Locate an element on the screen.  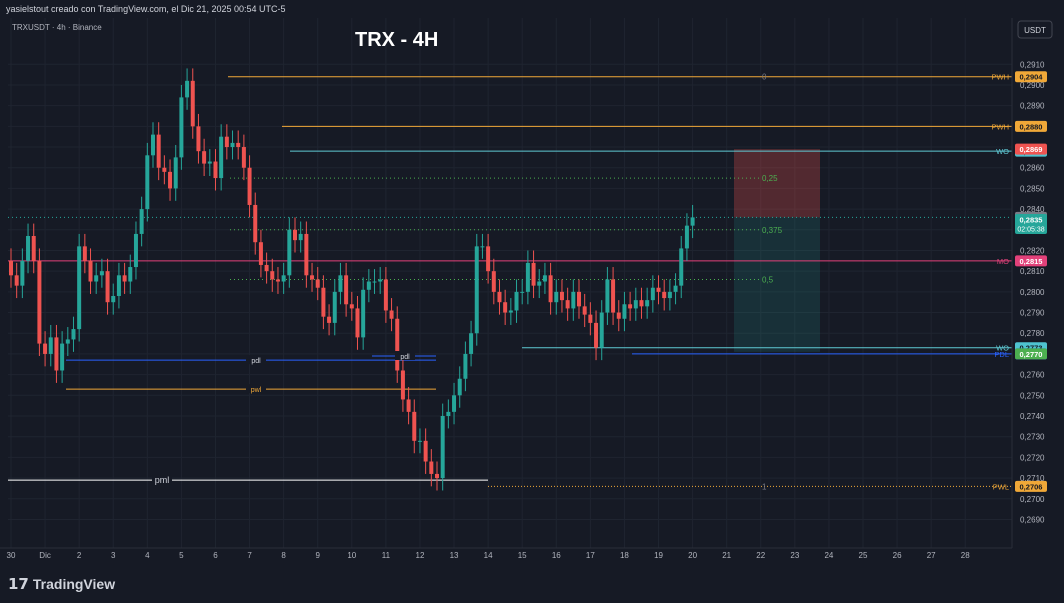
time-tick-label: Dic is located at coordinates (45, 555).